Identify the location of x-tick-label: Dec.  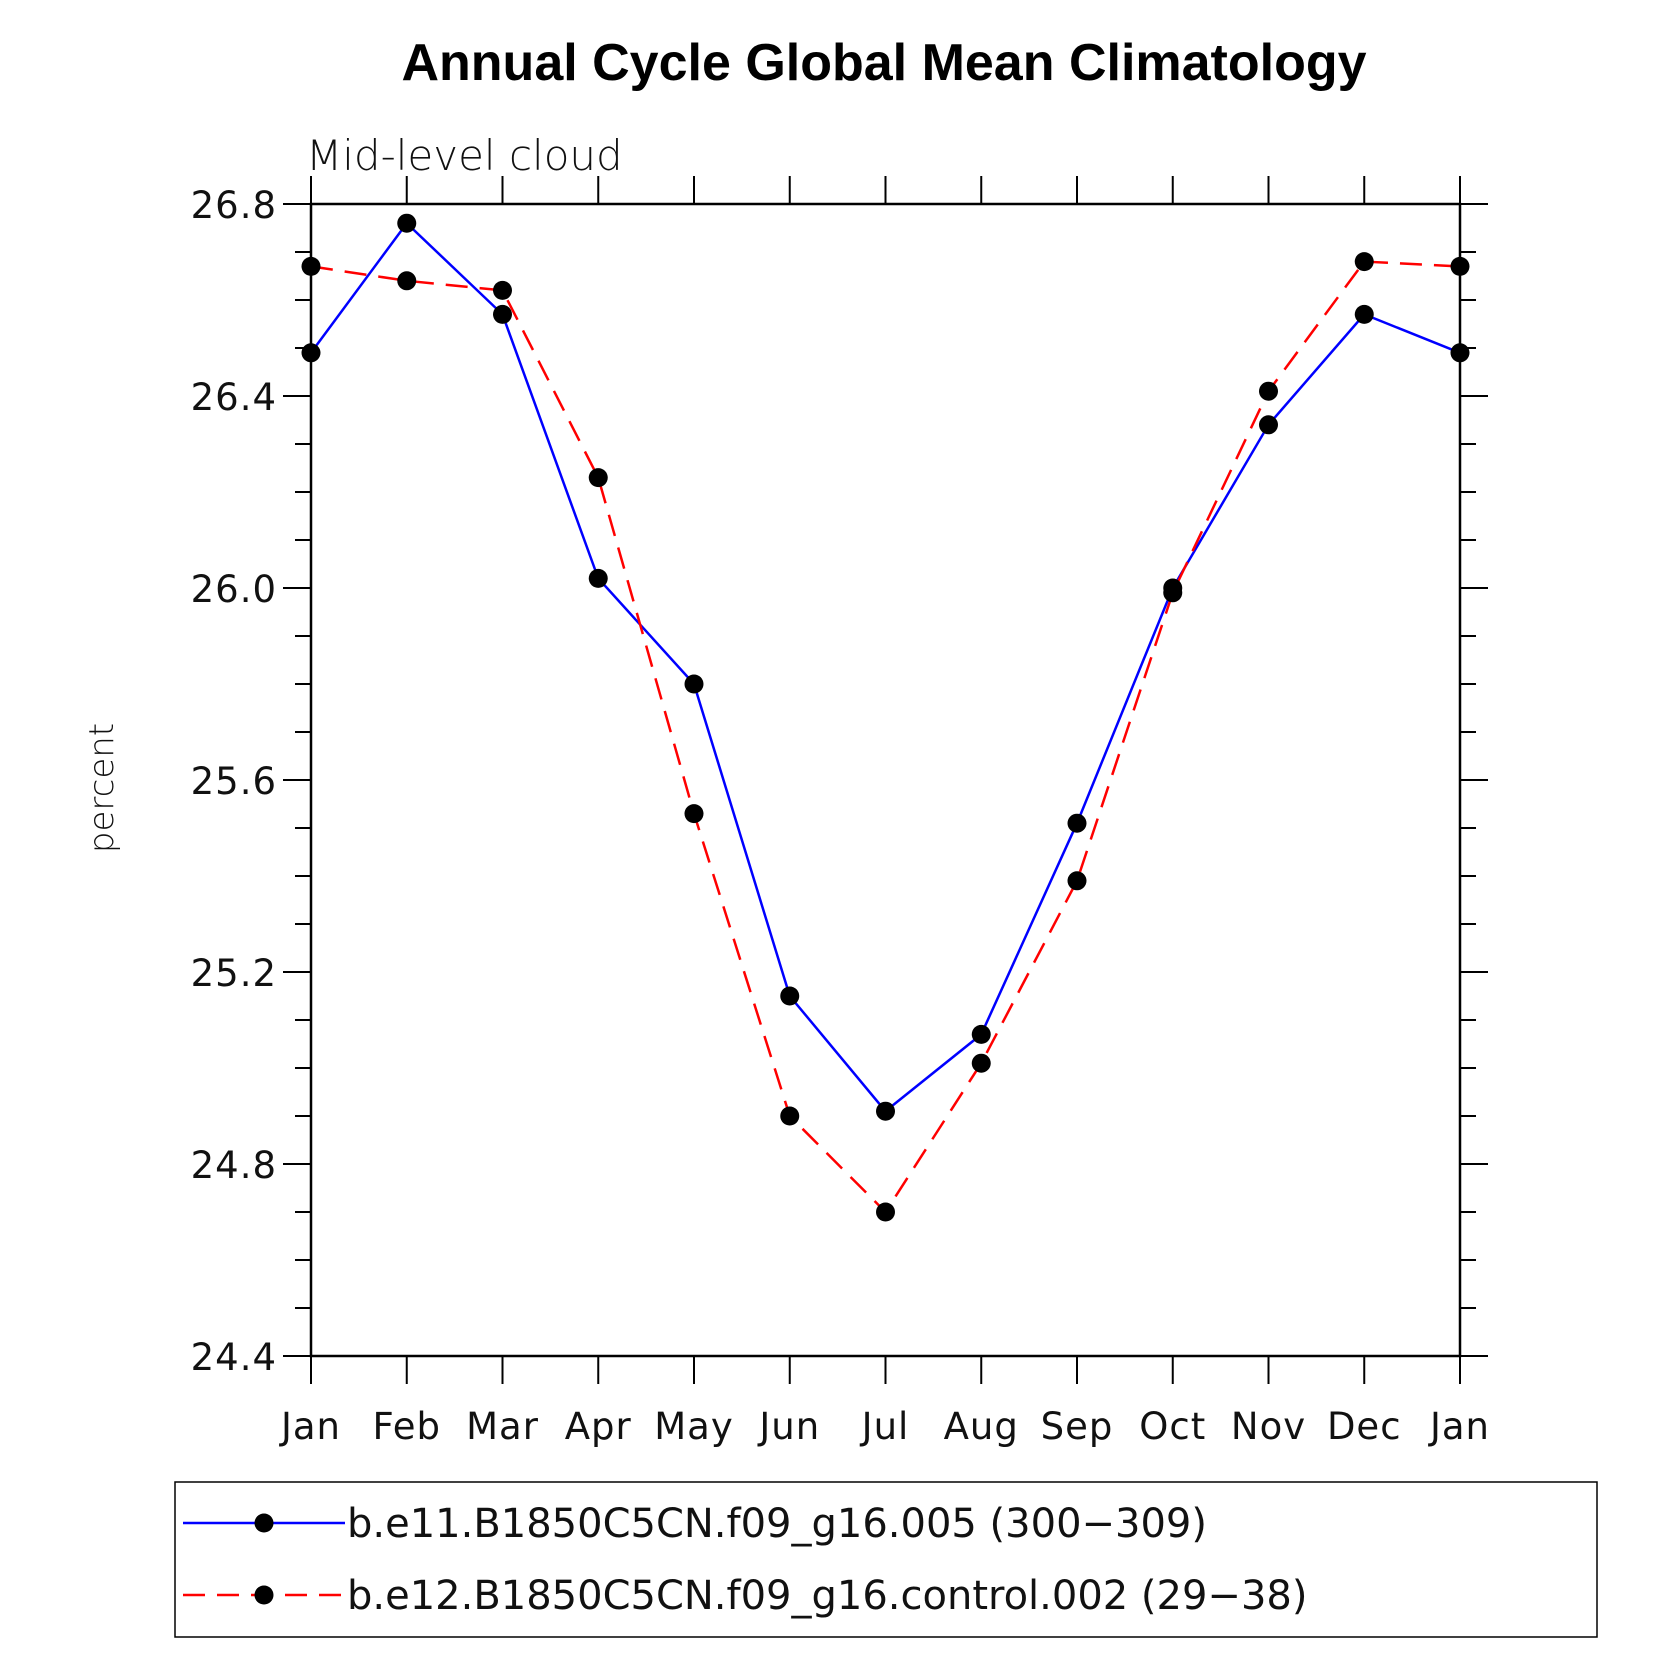
(1364, 1426).